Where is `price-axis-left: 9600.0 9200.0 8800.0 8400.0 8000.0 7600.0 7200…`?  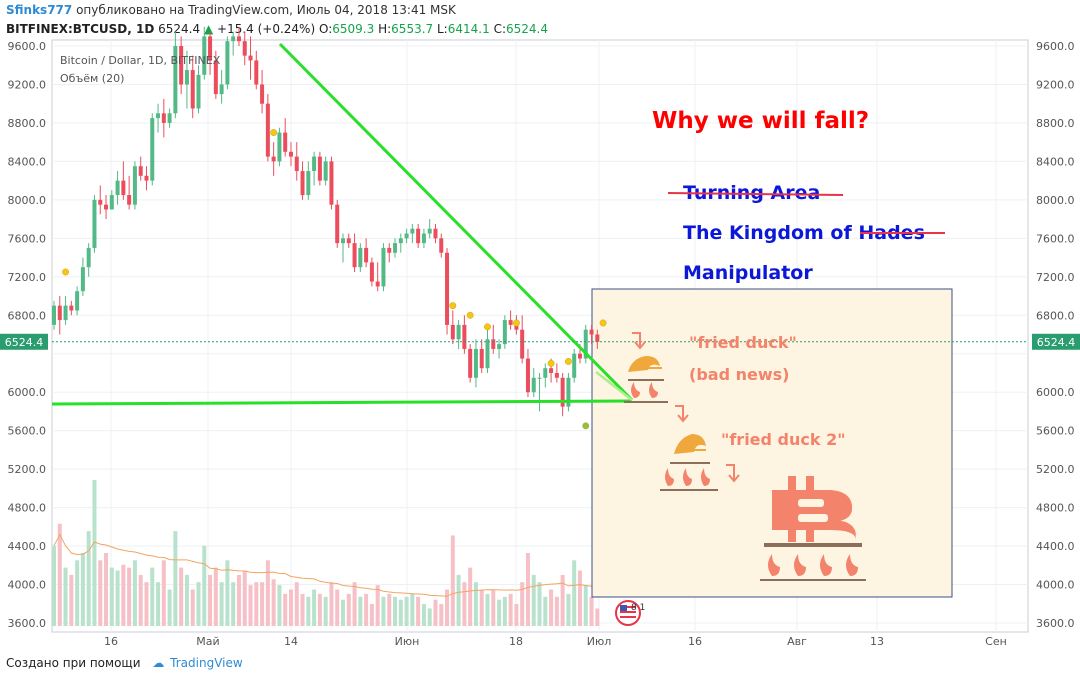 price-axis-left: 9600.0 9200.0 8800.0 8400.0 8000.0 7600.0 7200… is located at coordinates (27, 335).